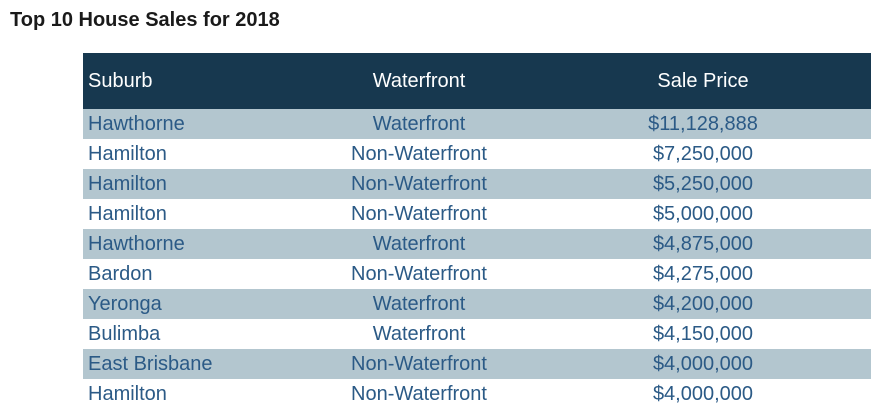  What do you see at coordinates (193, 81) in the screenshot?
I see `column-header-suburb: Suburb` at bounding box center [193, 81].